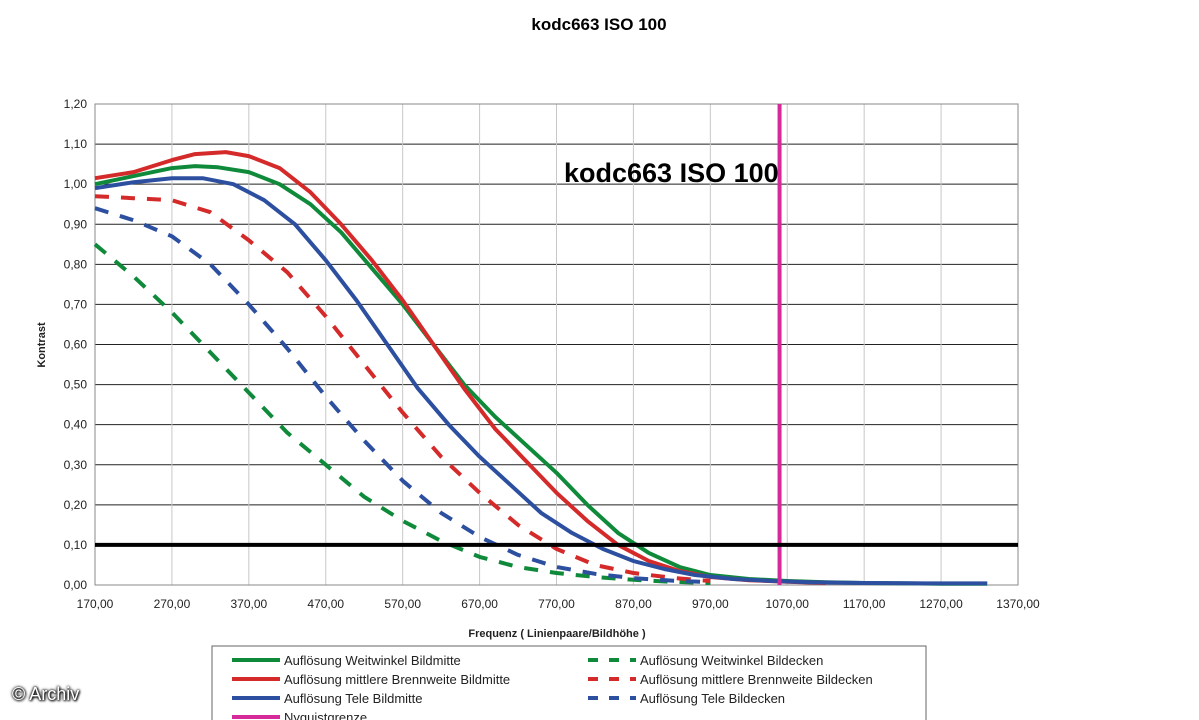 Image resolution: width=1199 pixels, height=720 pixels. What do you see at coordinates (598, 24) in the screenshot?
I see `chart-title: kodc663 ISO 100` at bounding box center [598, 24].